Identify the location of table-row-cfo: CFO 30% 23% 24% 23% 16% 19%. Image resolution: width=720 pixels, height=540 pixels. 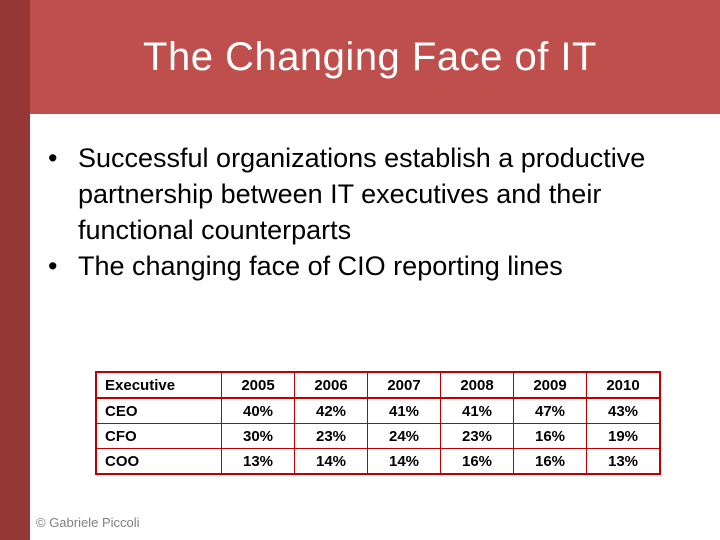
(378, 436).